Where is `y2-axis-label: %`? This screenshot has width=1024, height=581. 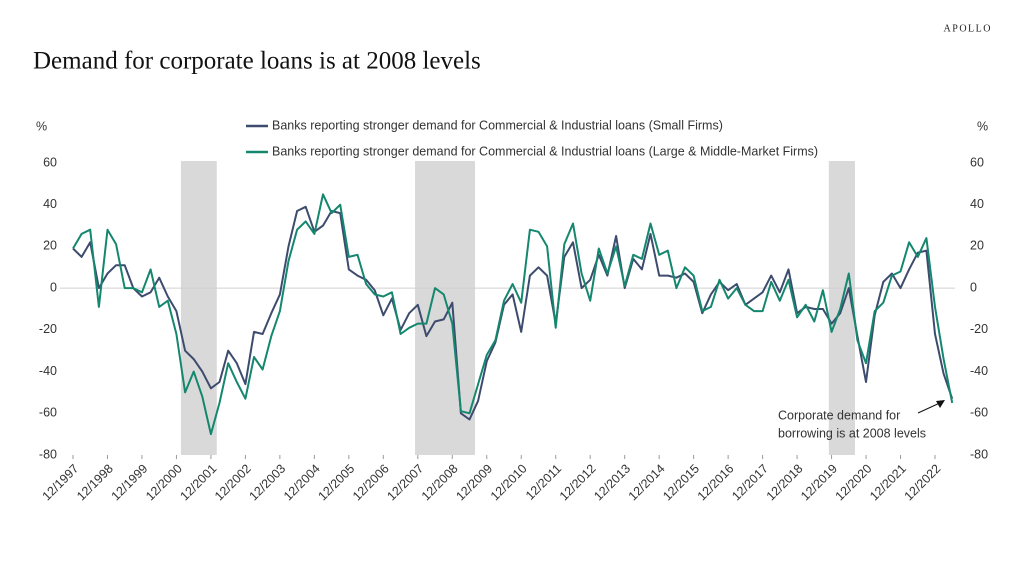
y2-axis-label: % is located at coordinates (982, 126).